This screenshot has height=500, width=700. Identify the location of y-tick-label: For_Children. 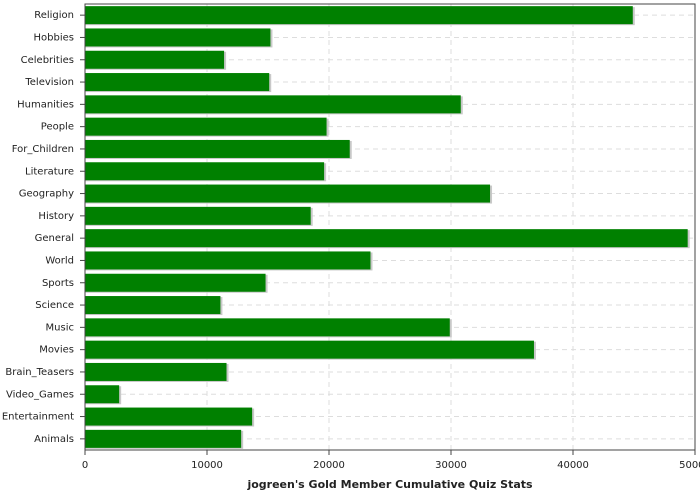
(43, 149).